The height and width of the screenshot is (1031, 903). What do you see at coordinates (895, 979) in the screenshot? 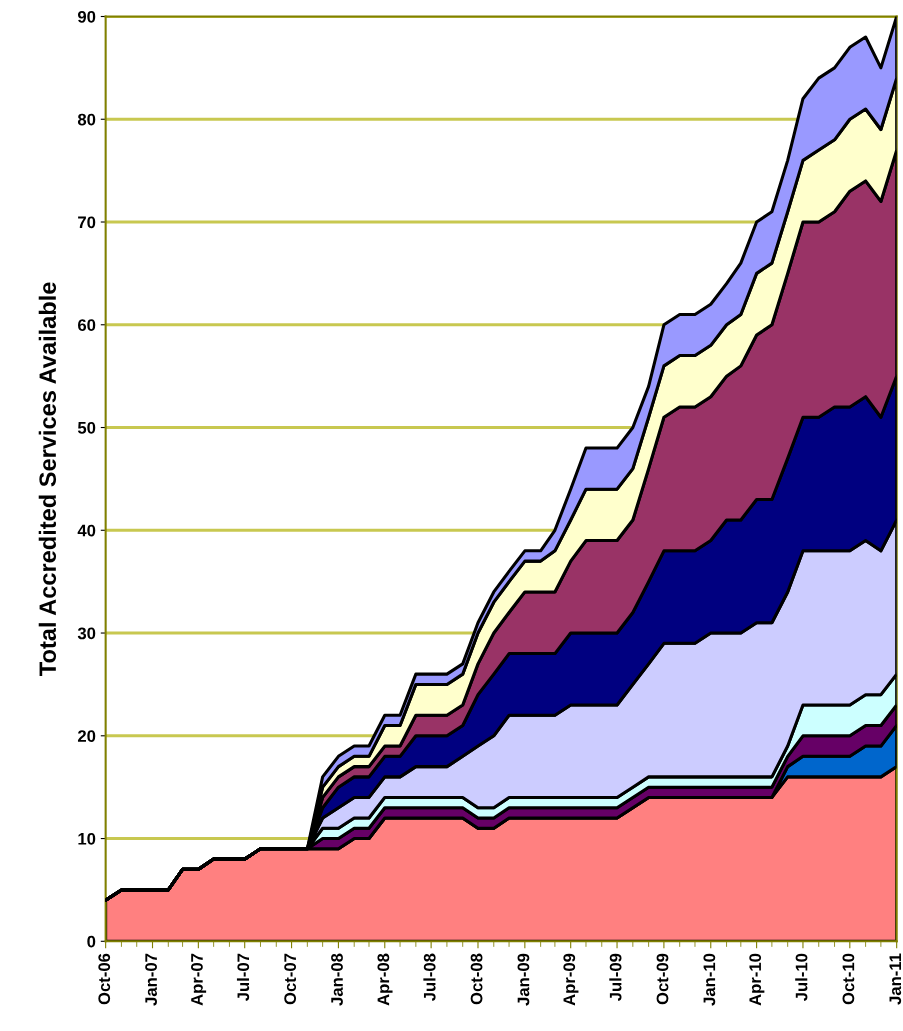
I see `x-tick-label: Jan-11` at bounding box center [895, 979].